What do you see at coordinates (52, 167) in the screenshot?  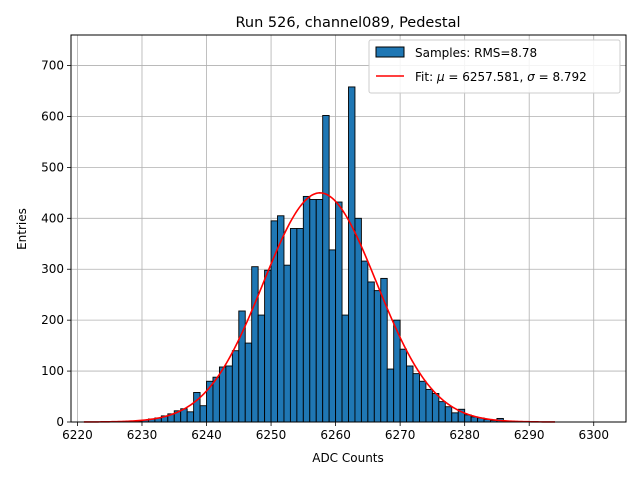 I see `y-tick-label: 500` at bounding box center [52, 167].